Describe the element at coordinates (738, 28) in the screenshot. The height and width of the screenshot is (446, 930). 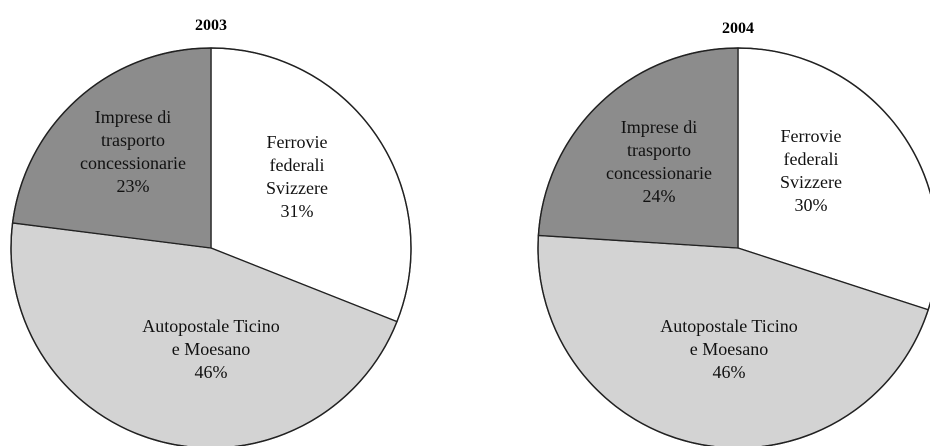
I see `chart-title: 2004` at that location.